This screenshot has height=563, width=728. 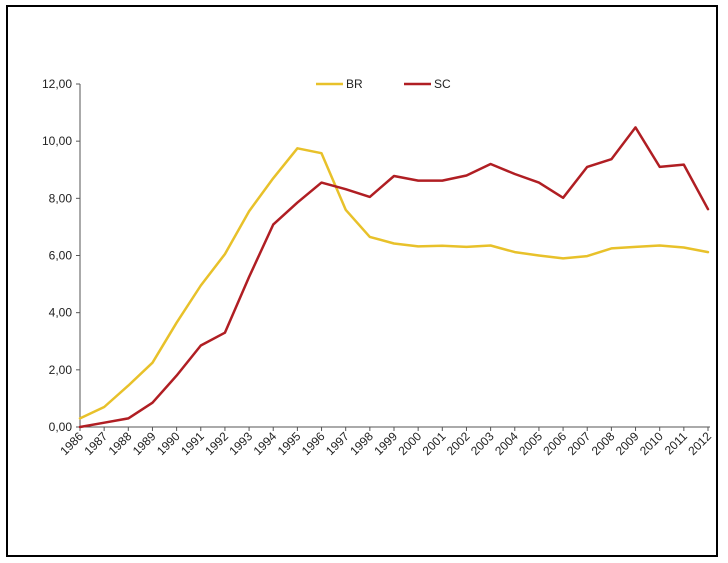 I want to click on x-tick-label: 2004, so click(x=506, y=443).